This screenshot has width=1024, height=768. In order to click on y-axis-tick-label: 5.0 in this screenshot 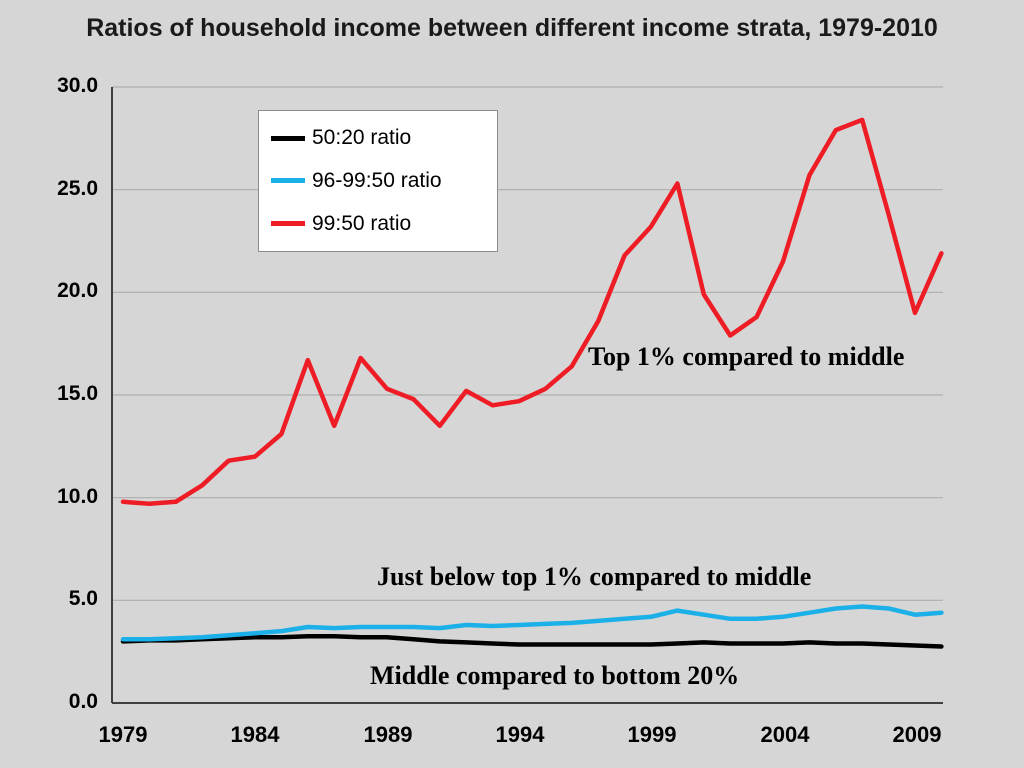, I will do `click(83, 598)`.